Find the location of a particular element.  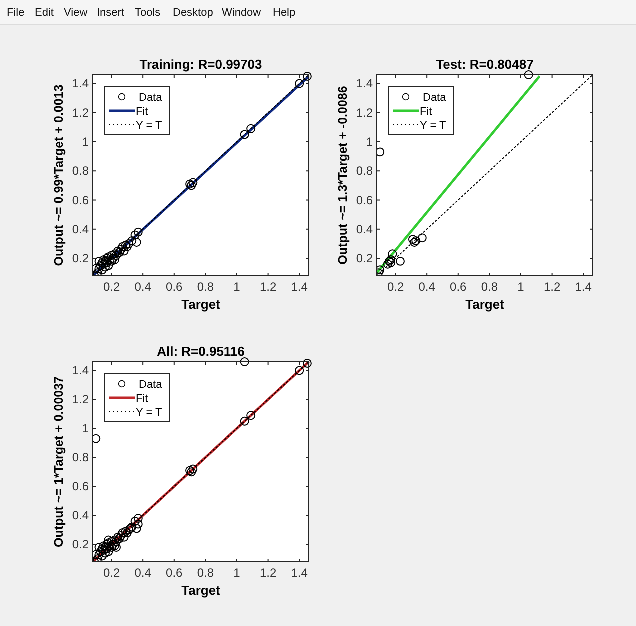

text: Tools is located at coordinates (148, 13).